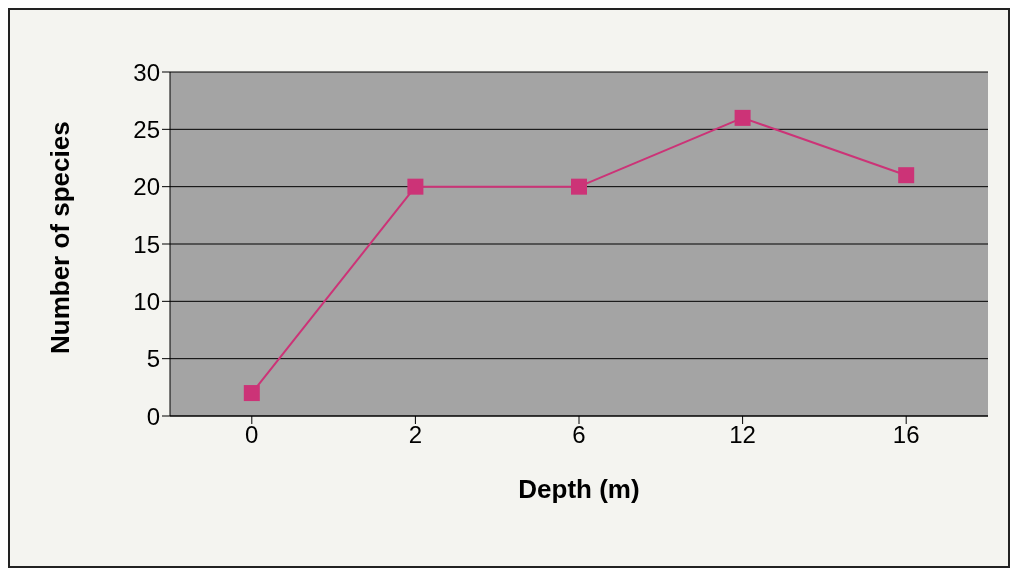 The width and height of the screenshot is (1016, 574). Describe the element at coordinates (146, 72) in the screenshot. I see `y-tick-label: 30` at that location.